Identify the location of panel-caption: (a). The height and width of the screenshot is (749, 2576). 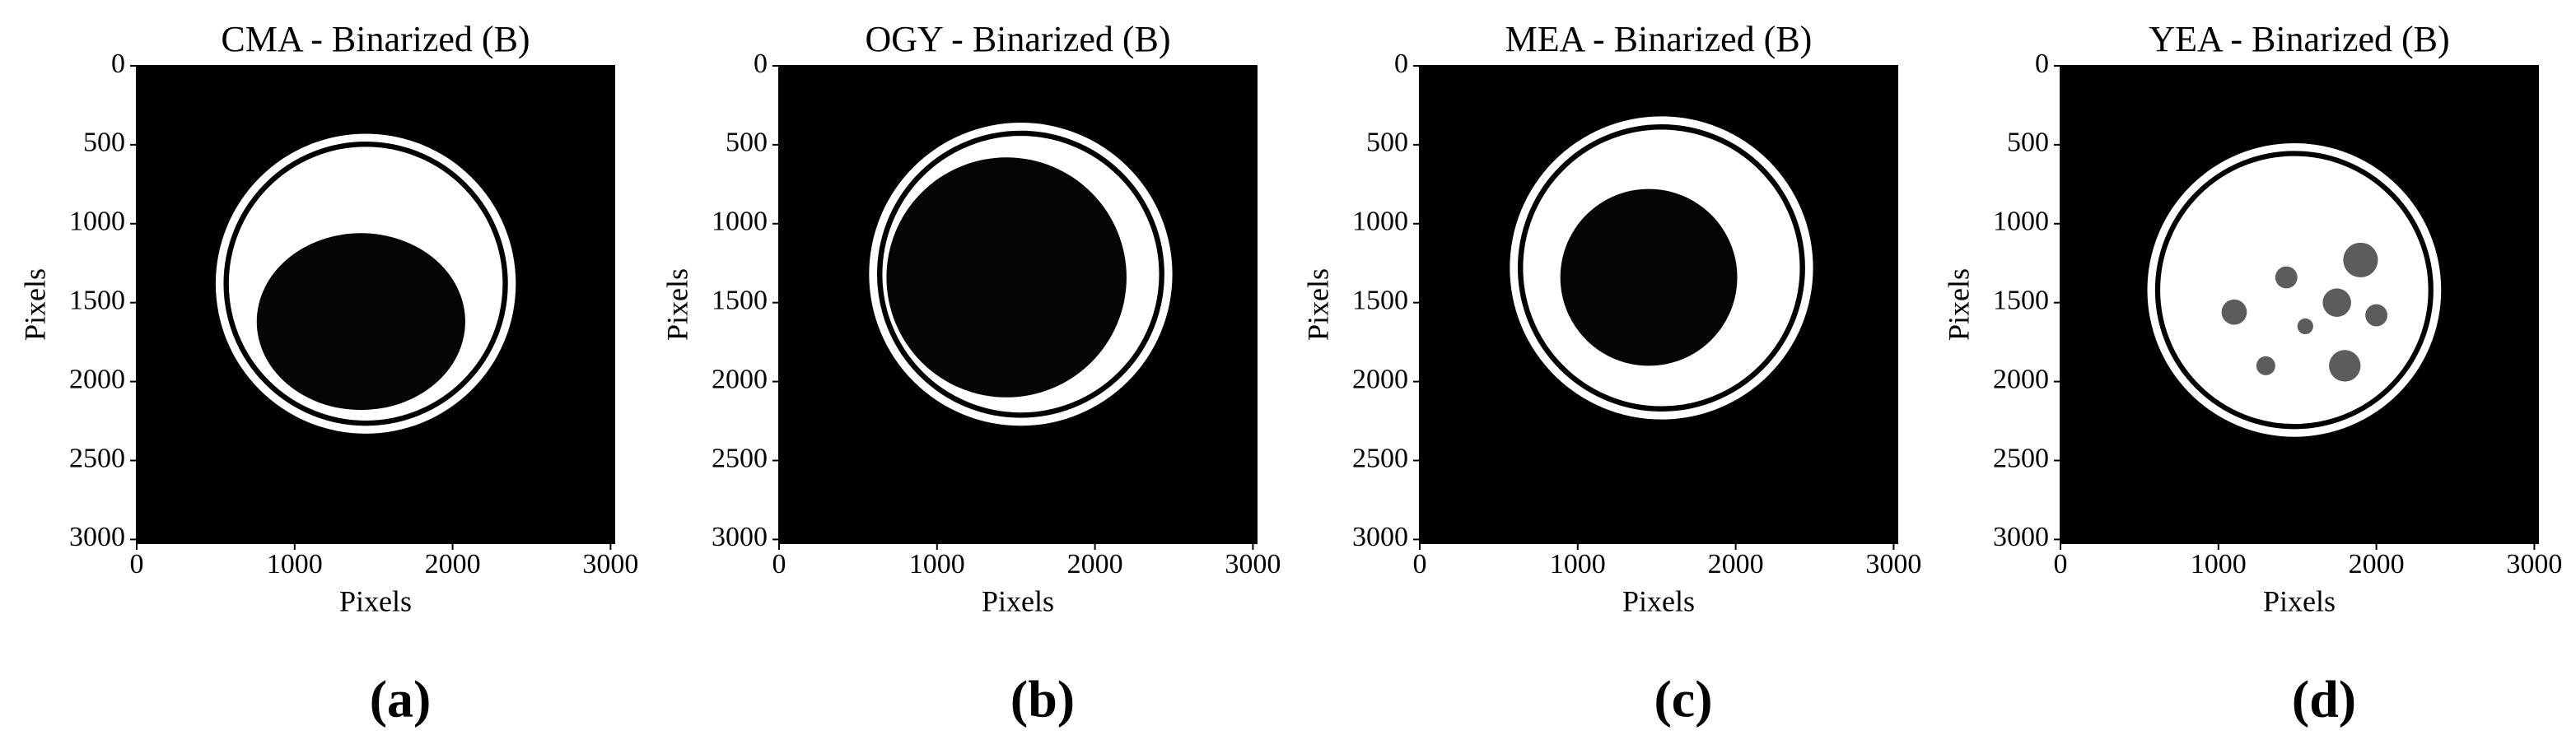
(401, 699).